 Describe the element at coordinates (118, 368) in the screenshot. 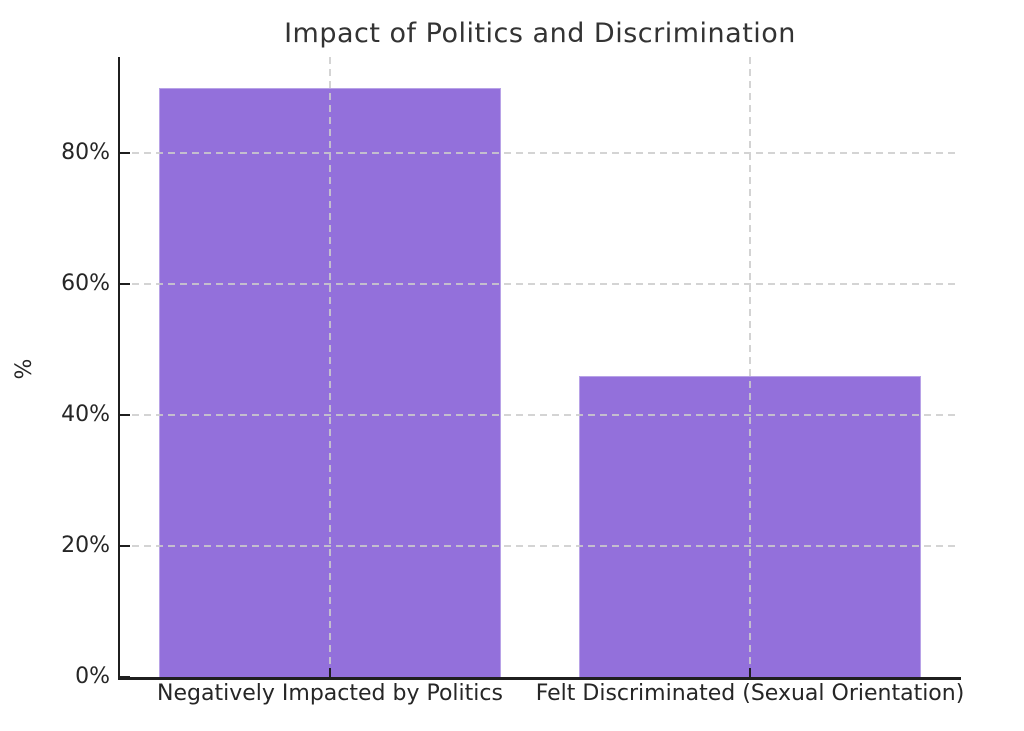

I see `y-axis-spine` at that location.